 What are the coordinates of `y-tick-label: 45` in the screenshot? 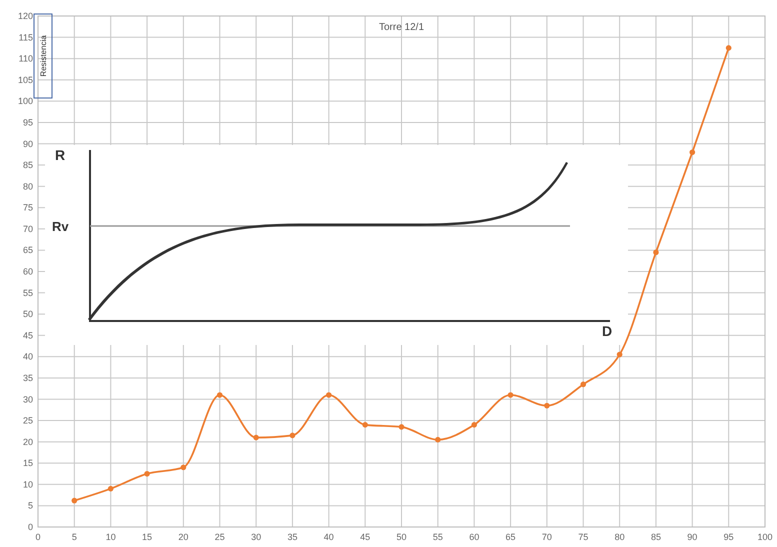 It's located at (27, 335).